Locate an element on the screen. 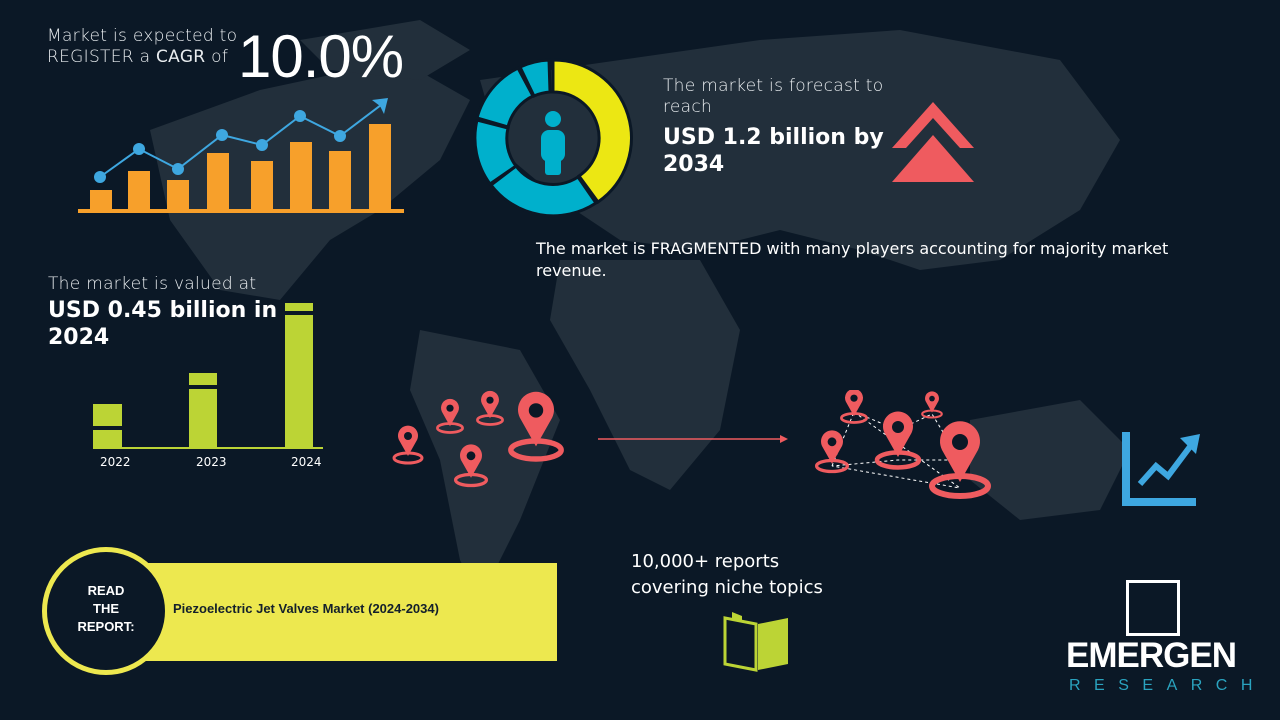 The image size is (1280, 720). double-up-arrow-icon is located at coordinates (933, 142).